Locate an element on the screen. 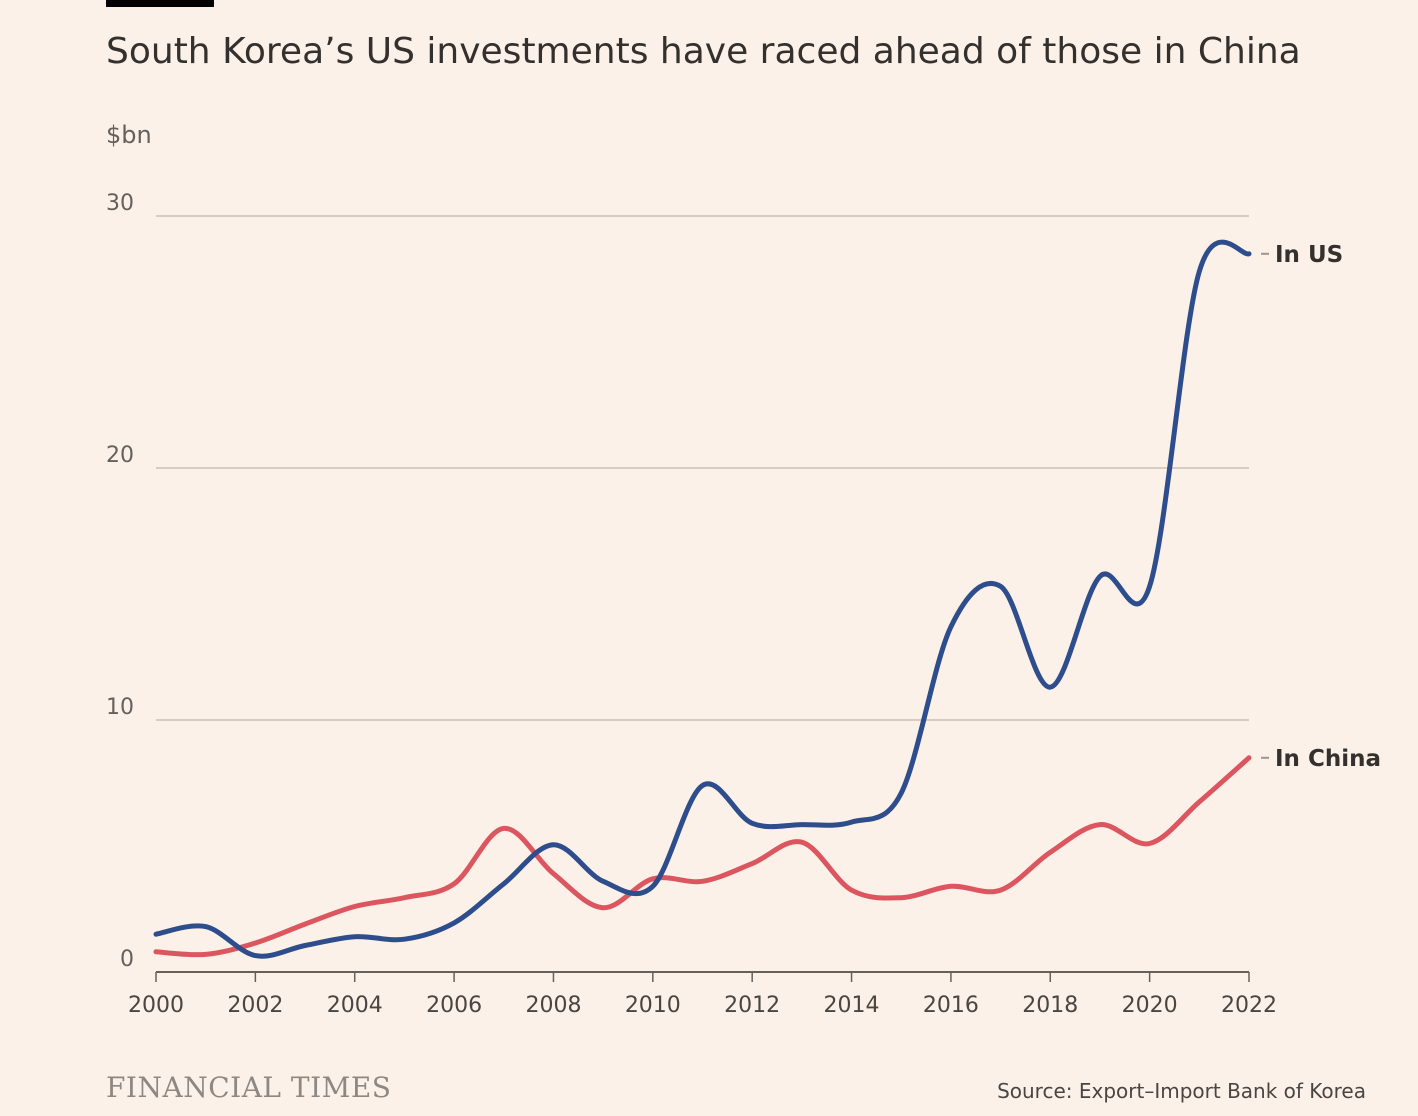 Image resolution: width=1418 pixels, height=1116 pixels. x-tick-label: 2012 is located at coordinates (752, 1005).